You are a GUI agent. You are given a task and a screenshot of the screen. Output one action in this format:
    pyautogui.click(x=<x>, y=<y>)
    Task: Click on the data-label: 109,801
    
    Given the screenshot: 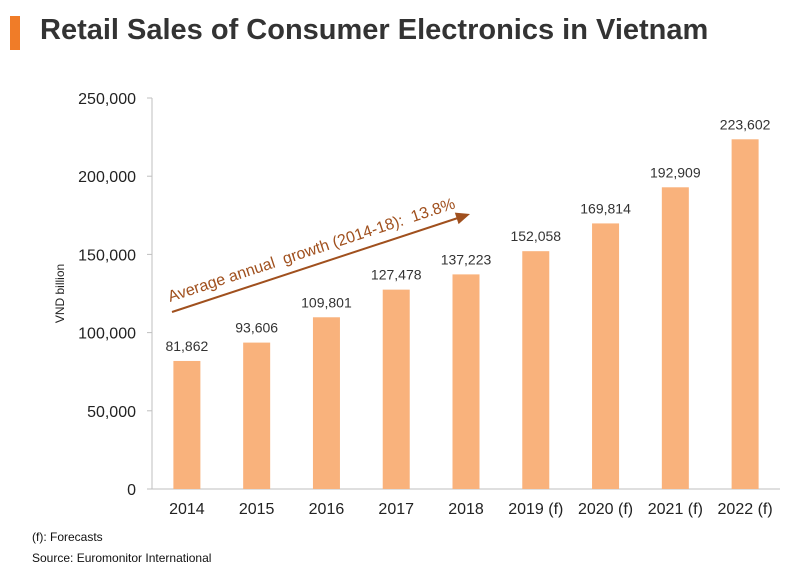 What is the action you would take?
    pyautogui.click(x=326, y=302)
    